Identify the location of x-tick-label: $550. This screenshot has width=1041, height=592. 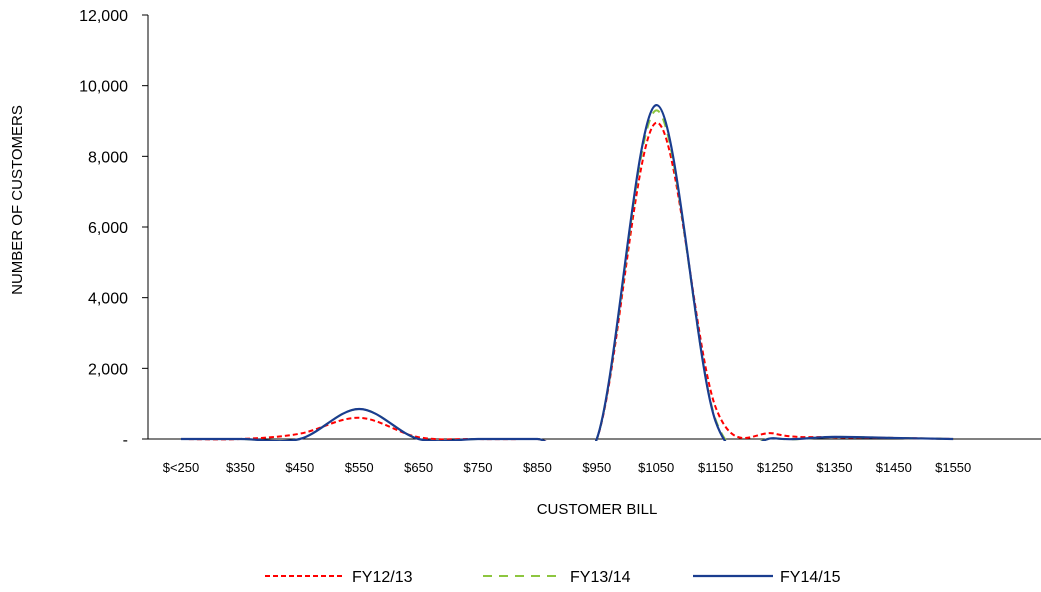
(359, 467).